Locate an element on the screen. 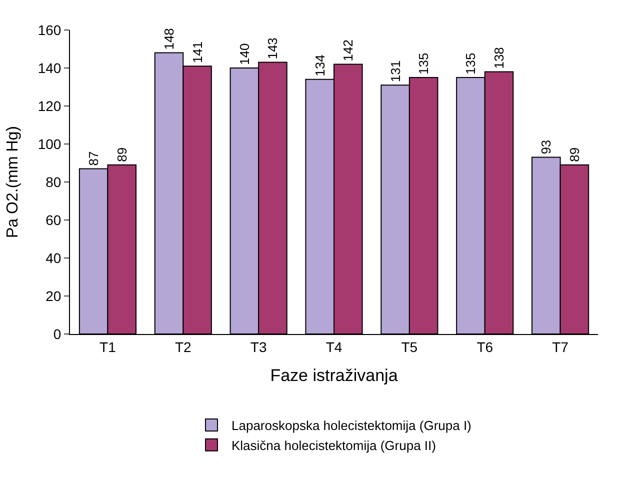  data-label: 93 is located at coordinates (546, 147).